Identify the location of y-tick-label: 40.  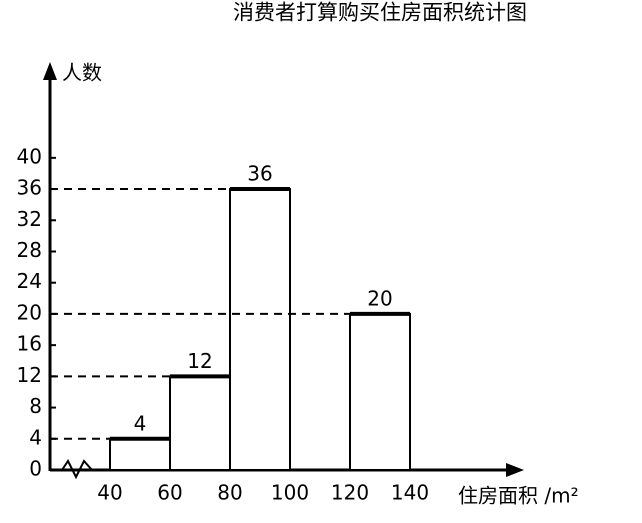
(29, 156).